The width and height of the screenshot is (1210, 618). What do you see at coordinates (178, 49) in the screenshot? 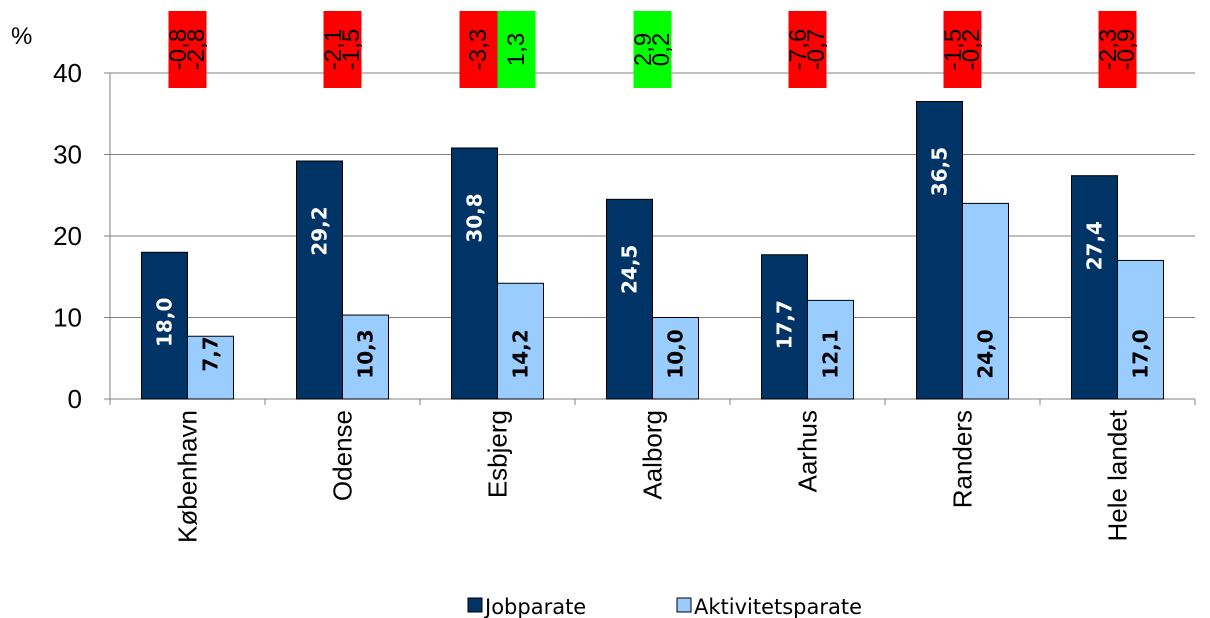
I see `change-label: -0,8` at bounding box center [178, 49].